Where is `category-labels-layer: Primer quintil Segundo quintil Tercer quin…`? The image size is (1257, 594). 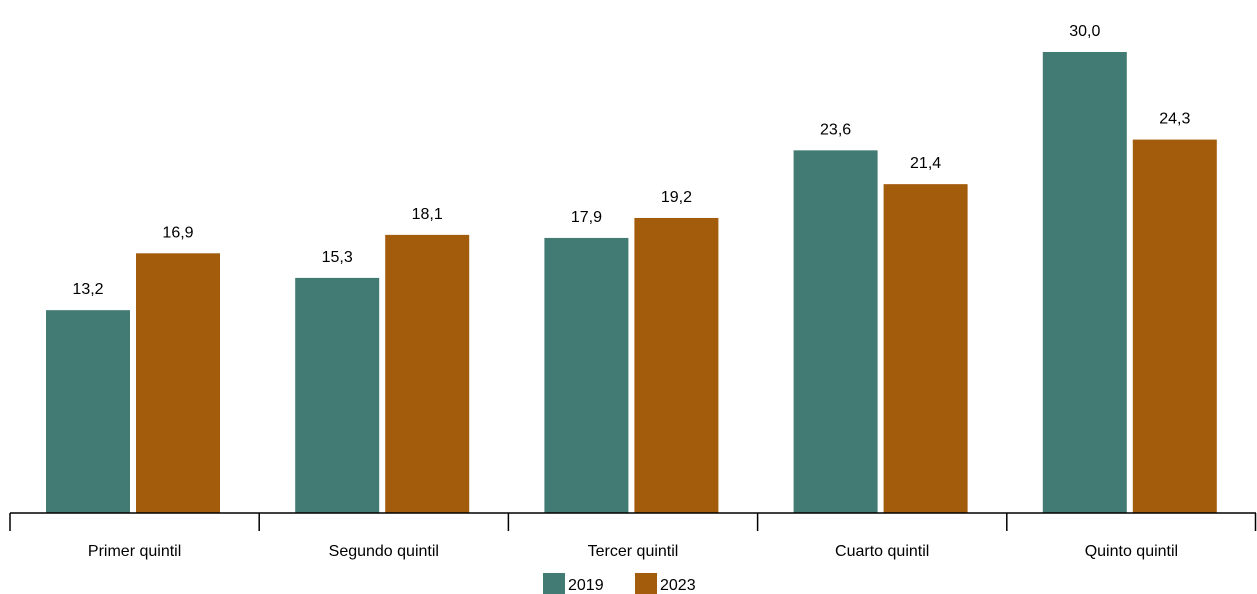 category-labels-layer: Primer quintil Segundo quintil Tercer quin… is located at coordinates (633, 551).